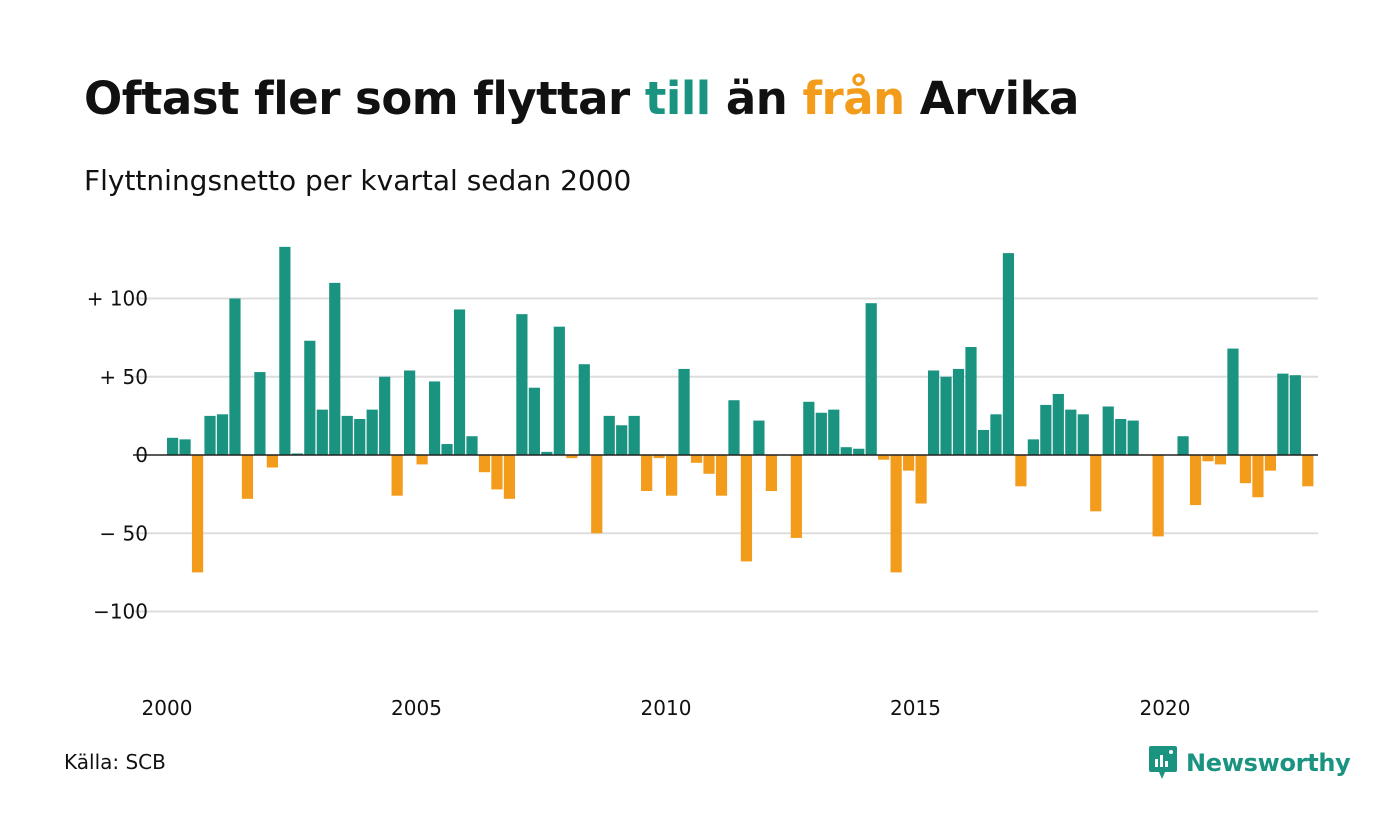  I want to click on y-tick-label: + 50, so click(123, 377).